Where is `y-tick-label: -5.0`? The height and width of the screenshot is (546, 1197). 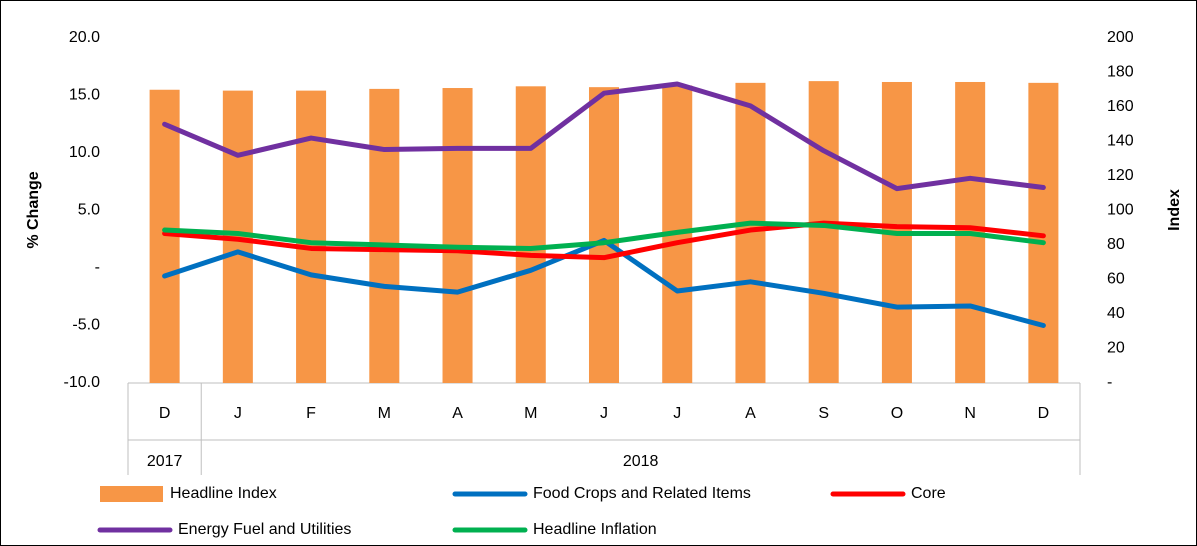
y-tick-label: -5.0 is located at coordinates (86, 325).